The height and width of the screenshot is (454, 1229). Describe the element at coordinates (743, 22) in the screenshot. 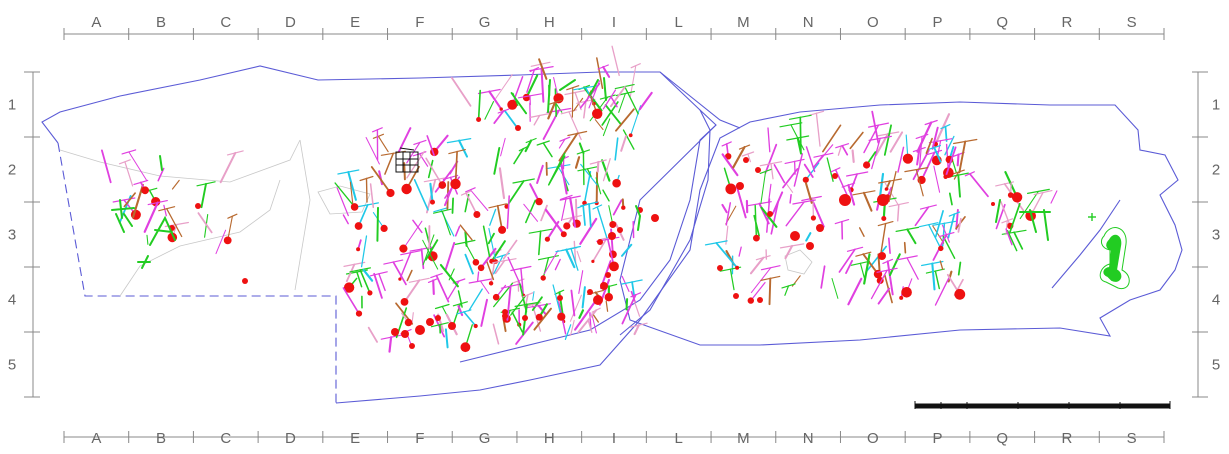

I see `column-label: M` at that location.